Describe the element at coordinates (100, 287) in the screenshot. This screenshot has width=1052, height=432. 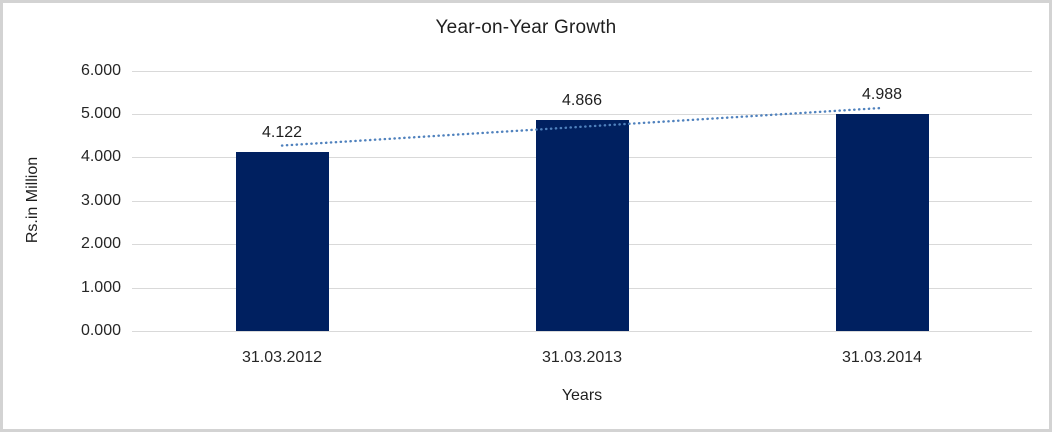
I see `y-tick-label: 1.000` at that location.